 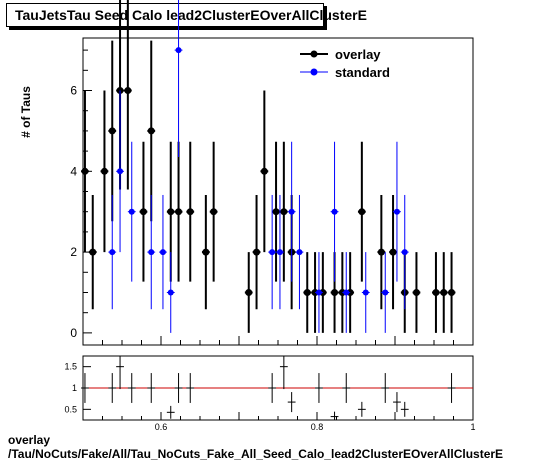 What do you see at coordinates (70, 409) in the screenshot?
I see `ratio-y-tick-label: 0.5` at bounding box center [70, 409].